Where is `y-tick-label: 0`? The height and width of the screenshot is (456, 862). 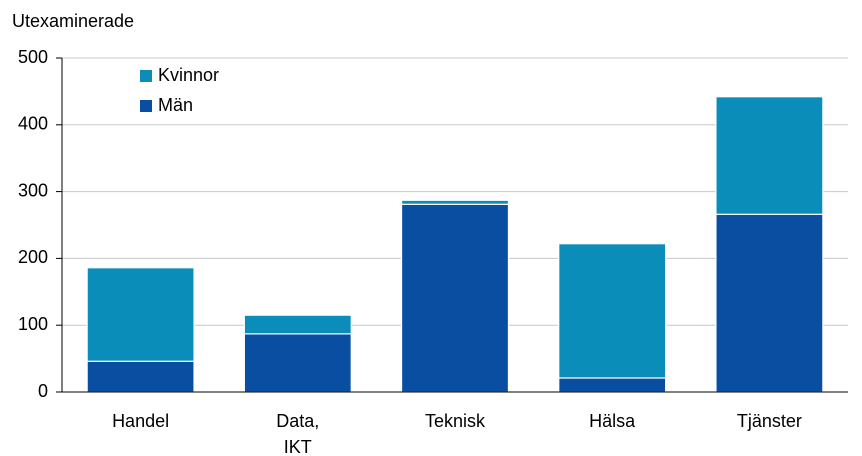
y-tick-label: 0 is located at coordinates (43, 391).